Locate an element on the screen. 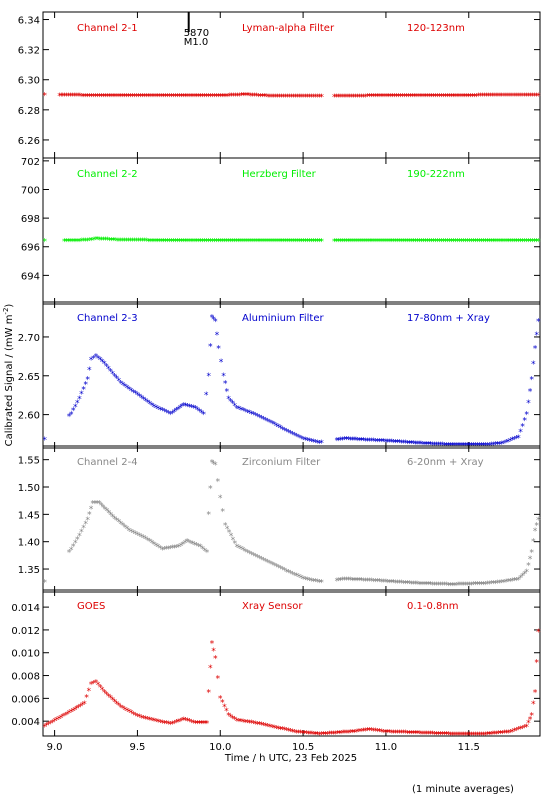 The height and width of the screenshot is (805, 550). channel-label: Channel 2-3 is located at coordinates (107, 318).